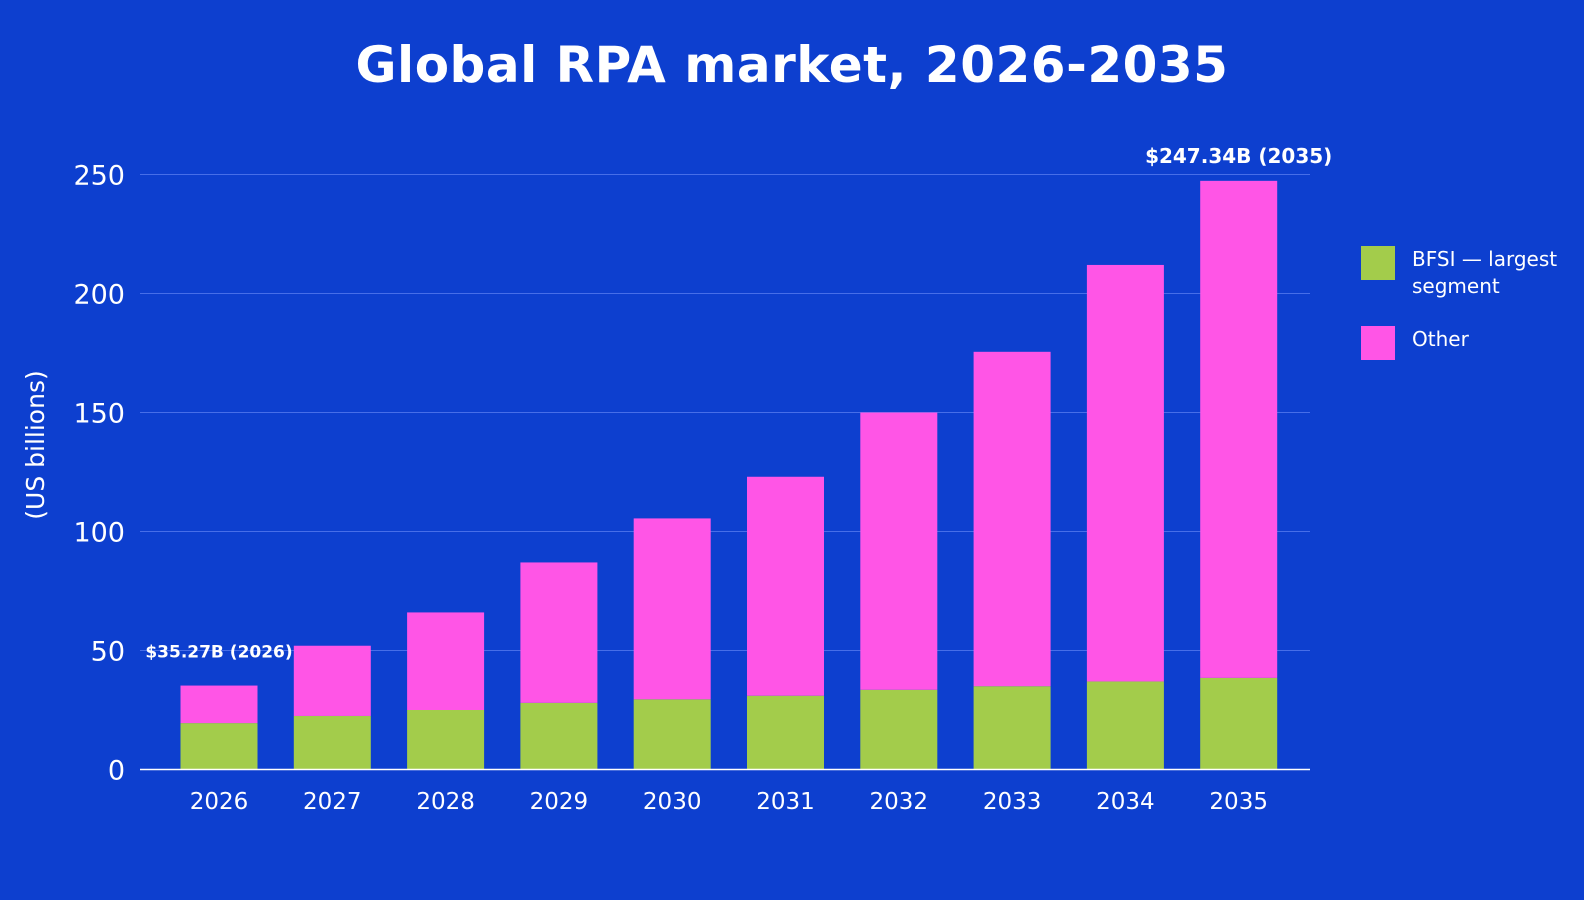  What do you see at coordinates (99, 533) in the screenshot?
I see `y-tick-label: 100` at bounding box center [99, 533].